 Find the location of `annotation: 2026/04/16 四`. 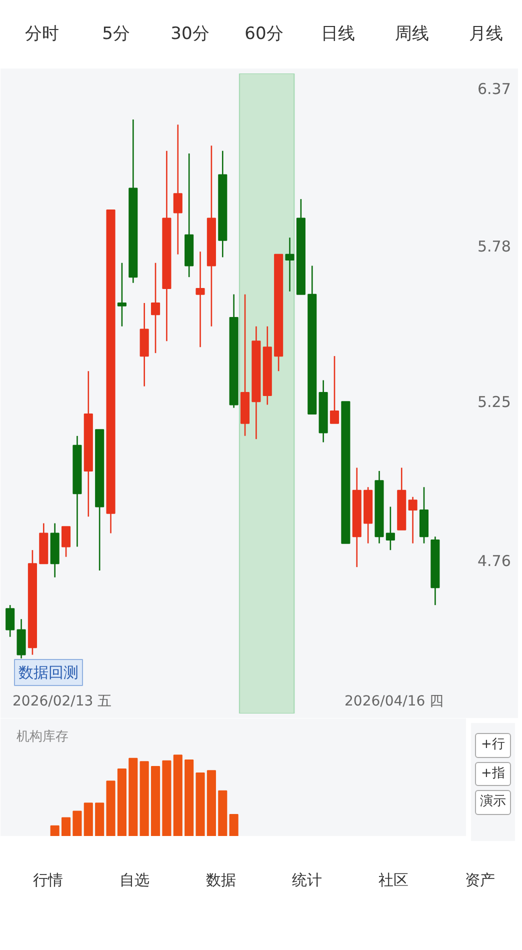

annotation: 2026/04/16 四 is located at coordinates (394, 702).